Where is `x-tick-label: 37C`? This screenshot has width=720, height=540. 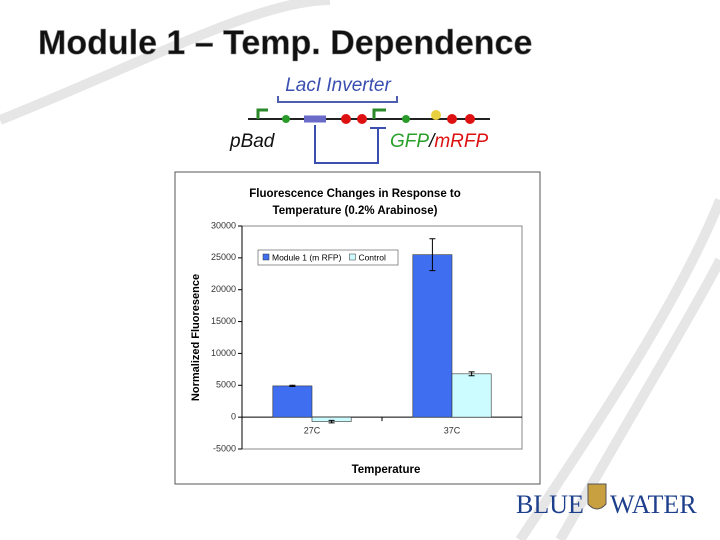 x-tick-label: 37C is located at coordinates (452, 431).